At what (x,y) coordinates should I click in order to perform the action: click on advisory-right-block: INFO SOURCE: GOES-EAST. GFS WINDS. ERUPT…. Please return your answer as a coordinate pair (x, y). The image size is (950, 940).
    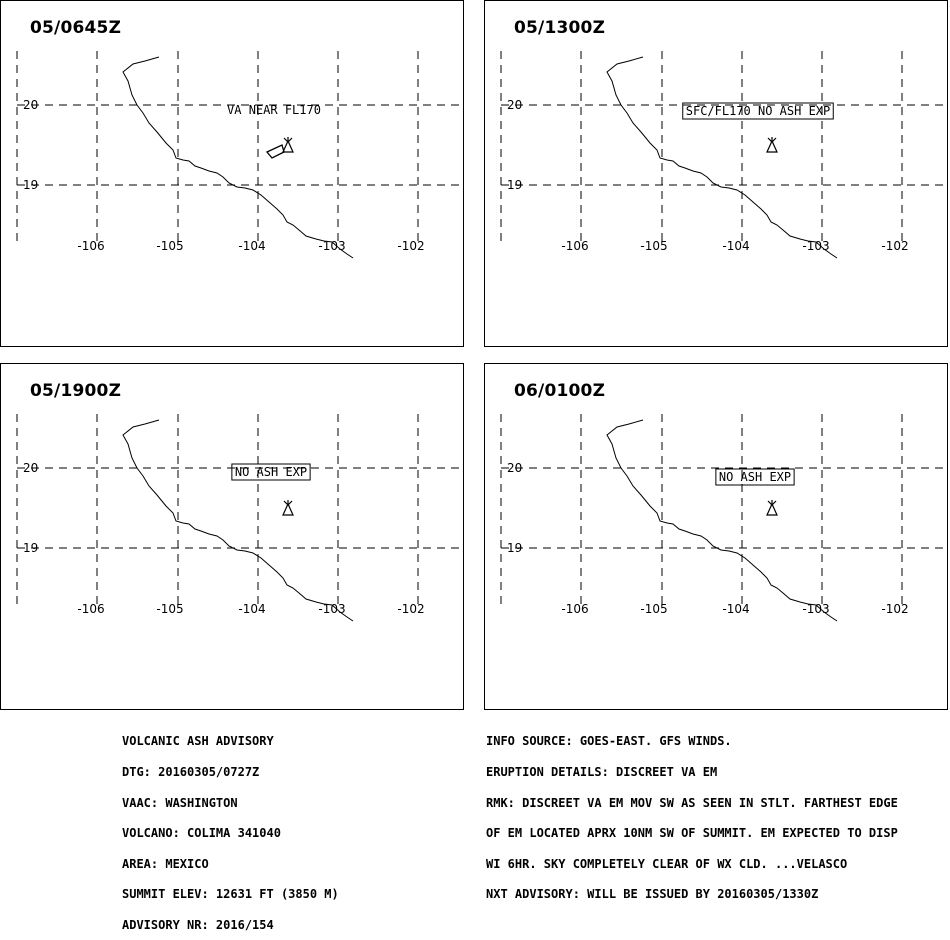
    Looking at the image, I should click on (692, 813).